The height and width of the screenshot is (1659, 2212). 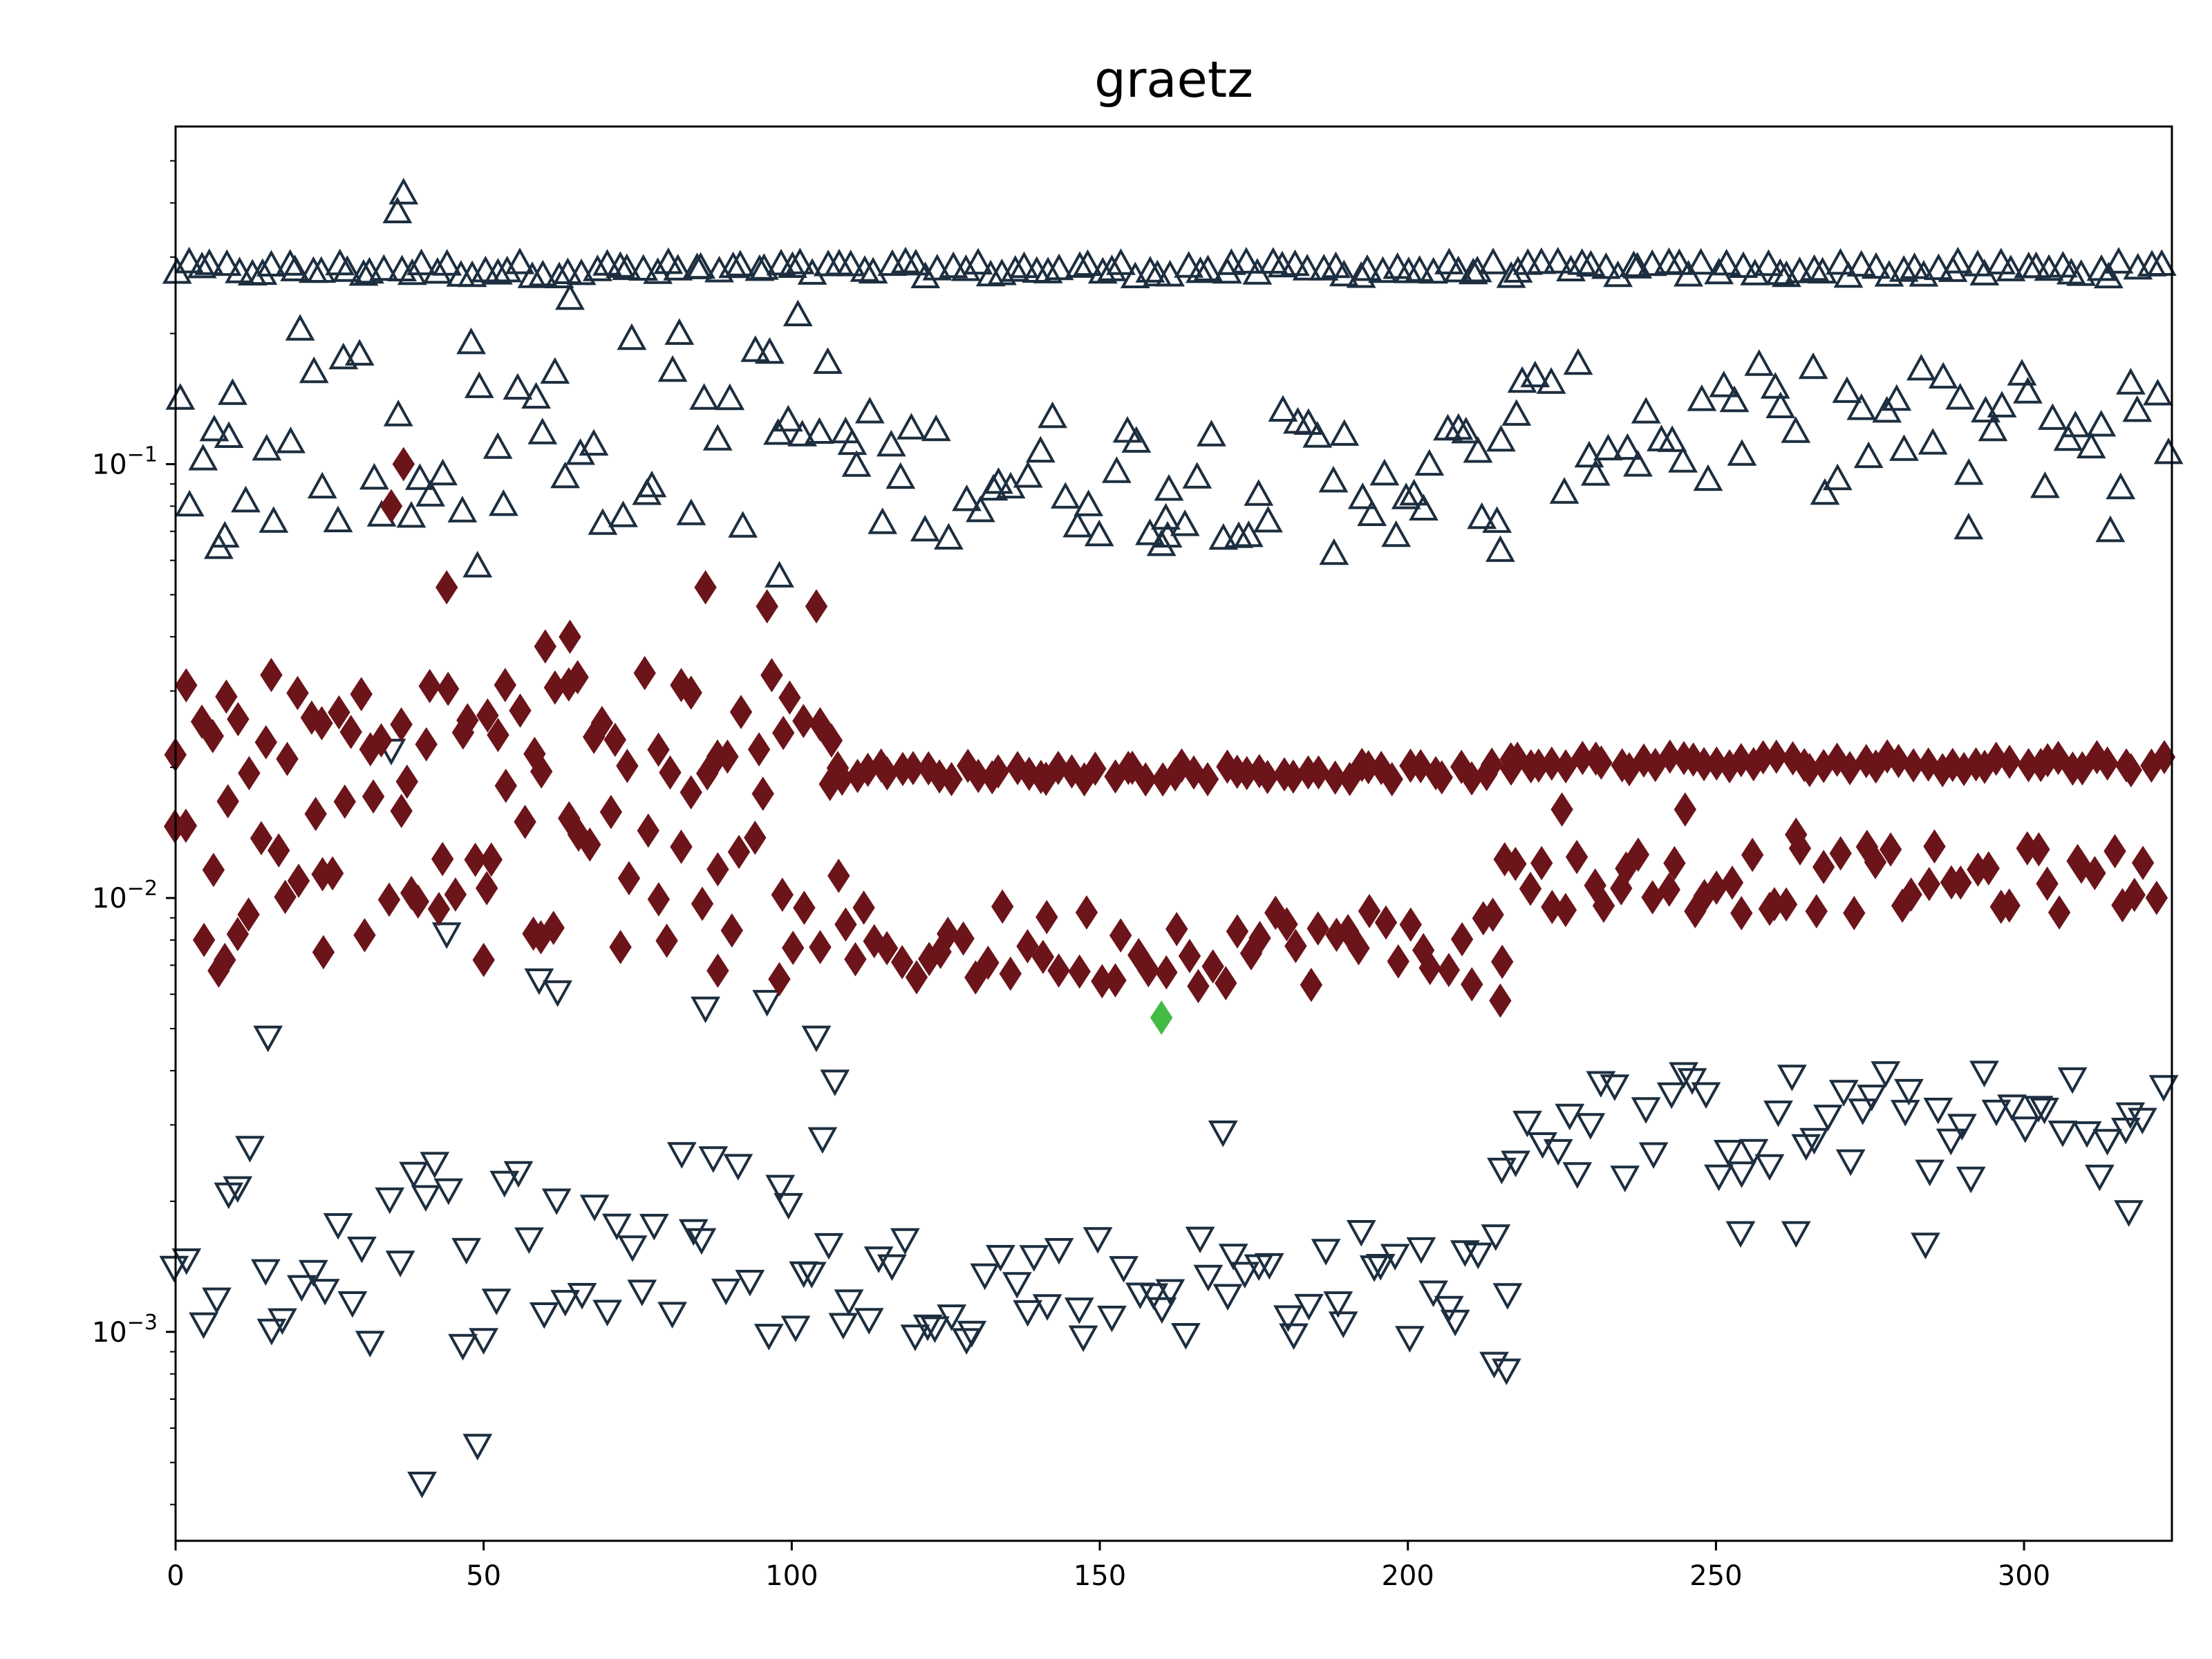 What do you see at coordinates (125, 1330) in the screenshot?
I see `y-tick-label: 10⁻³` at bounding box center [125, 1330].